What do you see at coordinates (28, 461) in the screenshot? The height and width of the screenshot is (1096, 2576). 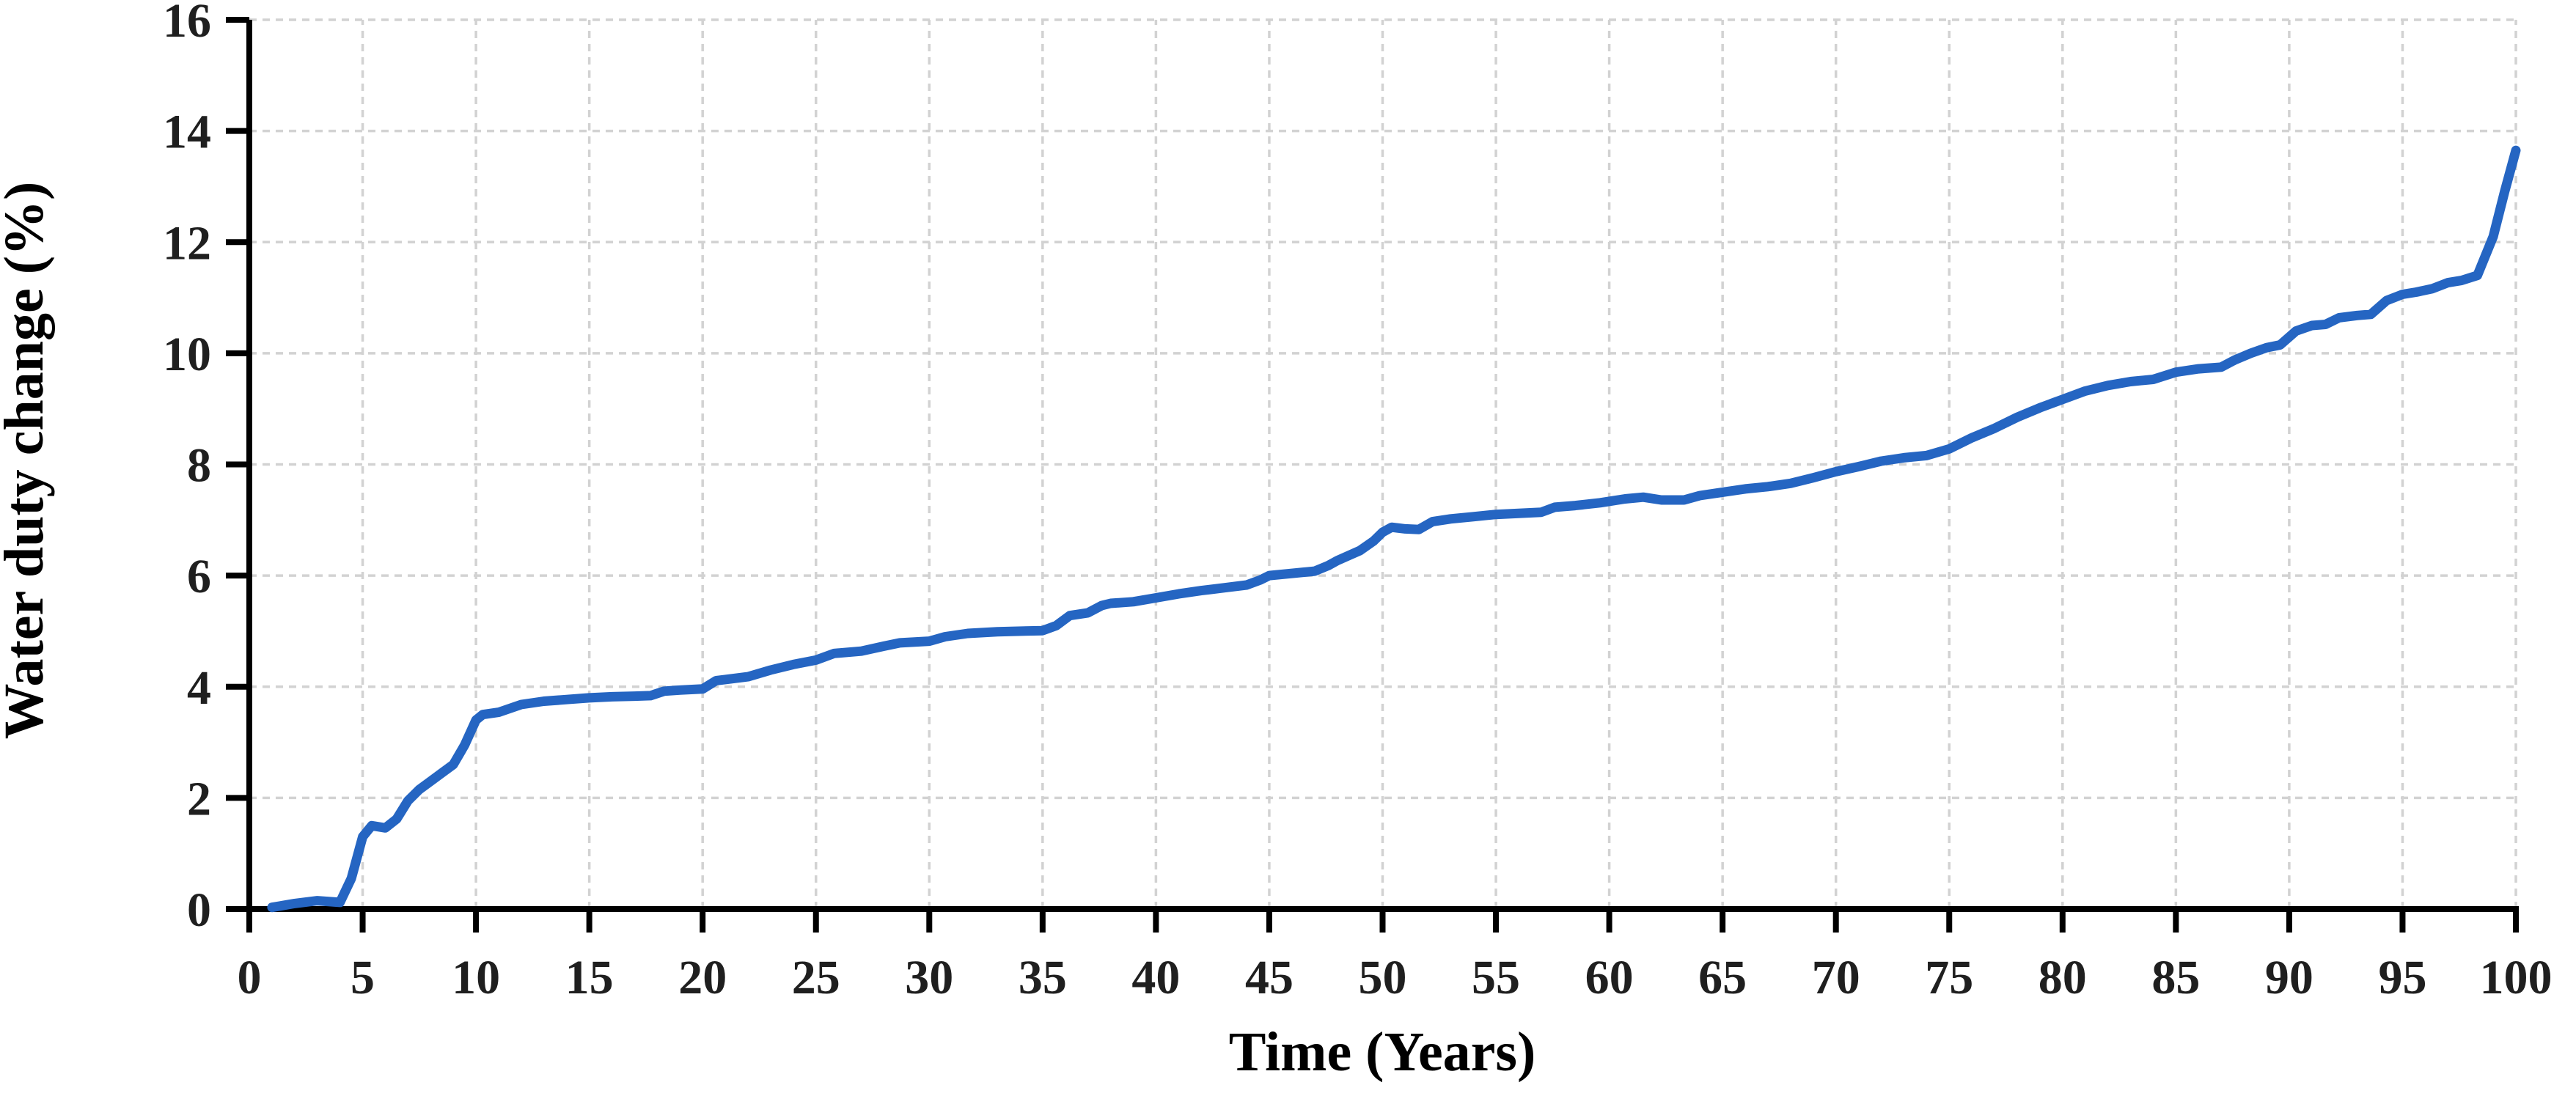 I see `y-axis-title: Water duty change (%)` at bounding box center [28, 461].